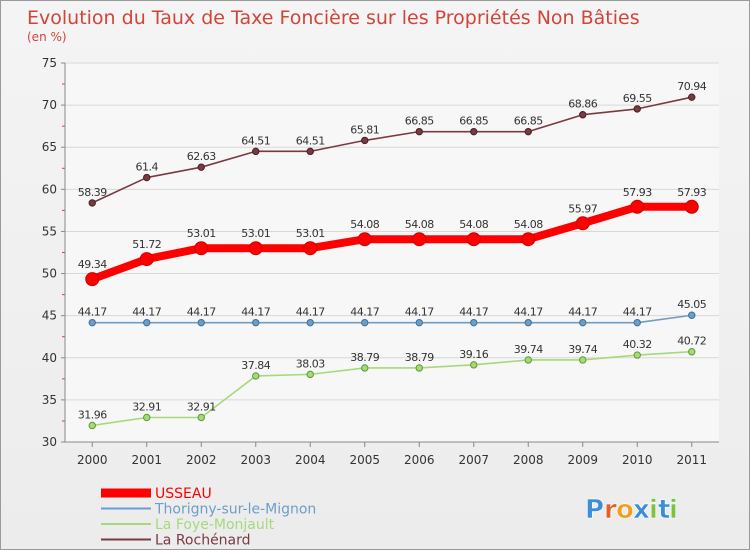  I want to click on logo-letter: t, so click(664, 510).